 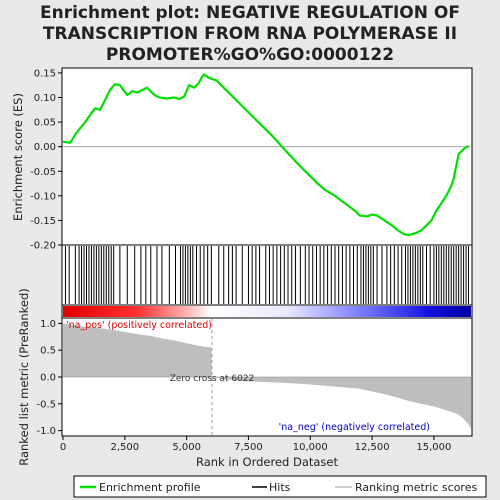 I want to click on es-y-tick-label: -0.15, so click(x=43, y=221).